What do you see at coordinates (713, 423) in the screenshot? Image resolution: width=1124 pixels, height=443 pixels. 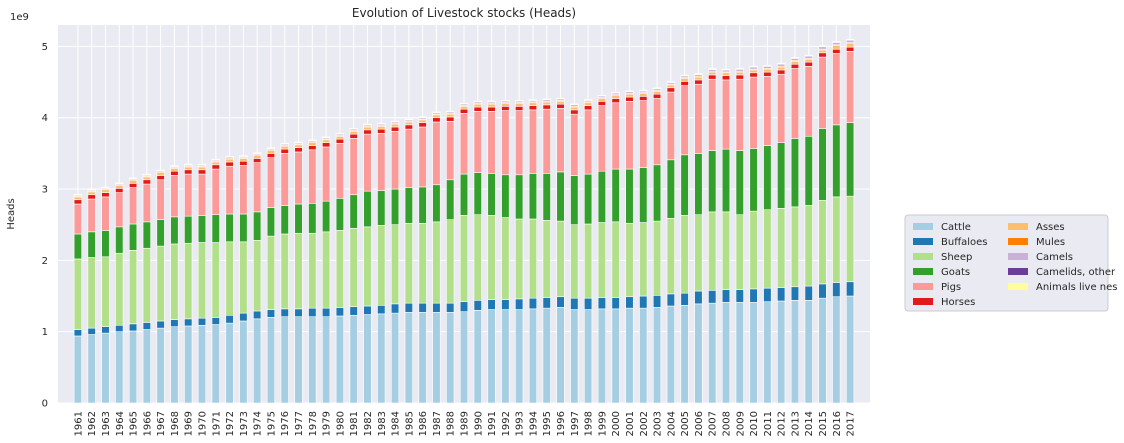 I see `x-tick-label: 2007` at bounding box center [713, 423].